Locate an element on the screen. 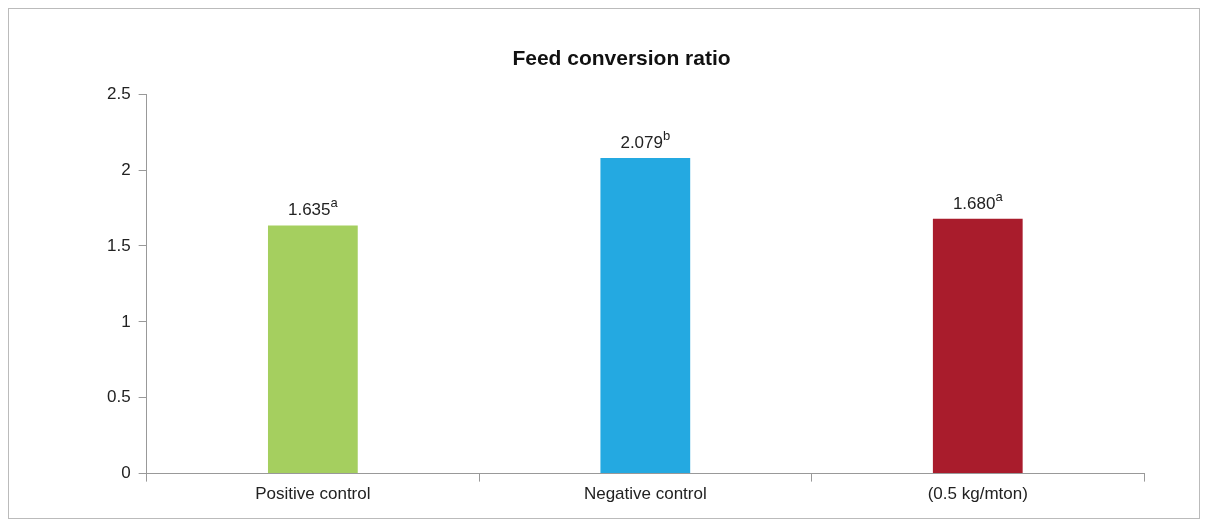 The image size is (1208, 527). y-tick-label: 2 is located at coordinates (126, 169).